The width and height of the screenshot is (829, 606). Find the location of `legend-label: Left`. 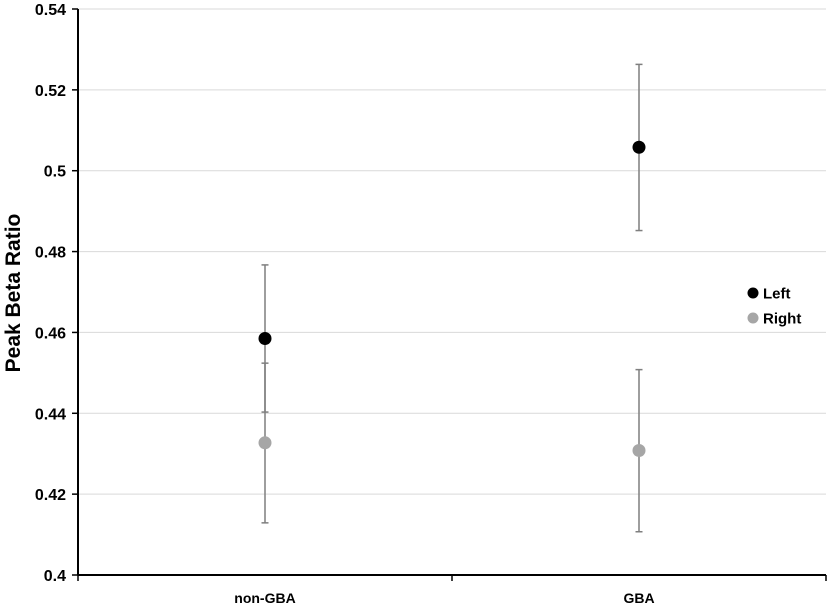

legend-label: Left is located at coordinates (777, 294).